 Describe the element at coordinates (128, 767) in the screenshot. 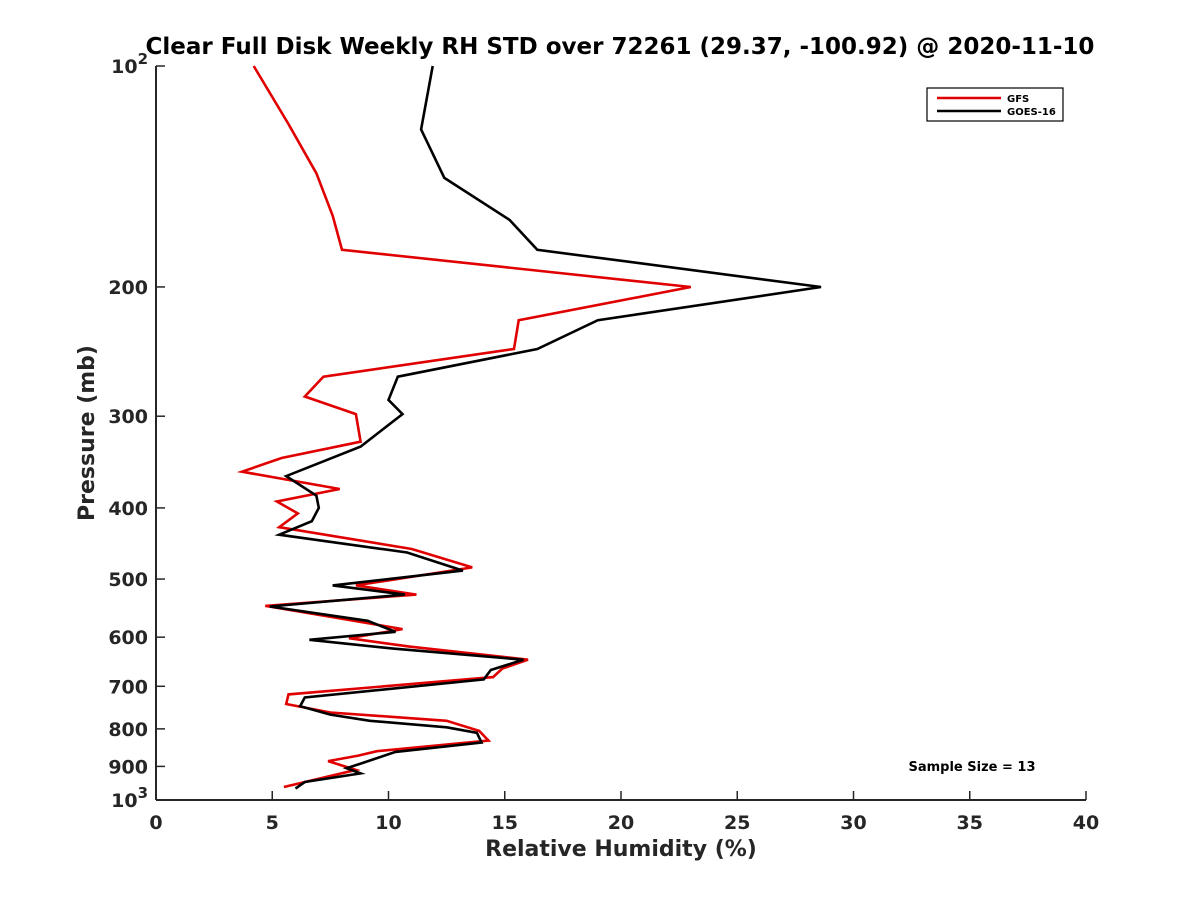

I see `y-tick-label: 900` at that location.